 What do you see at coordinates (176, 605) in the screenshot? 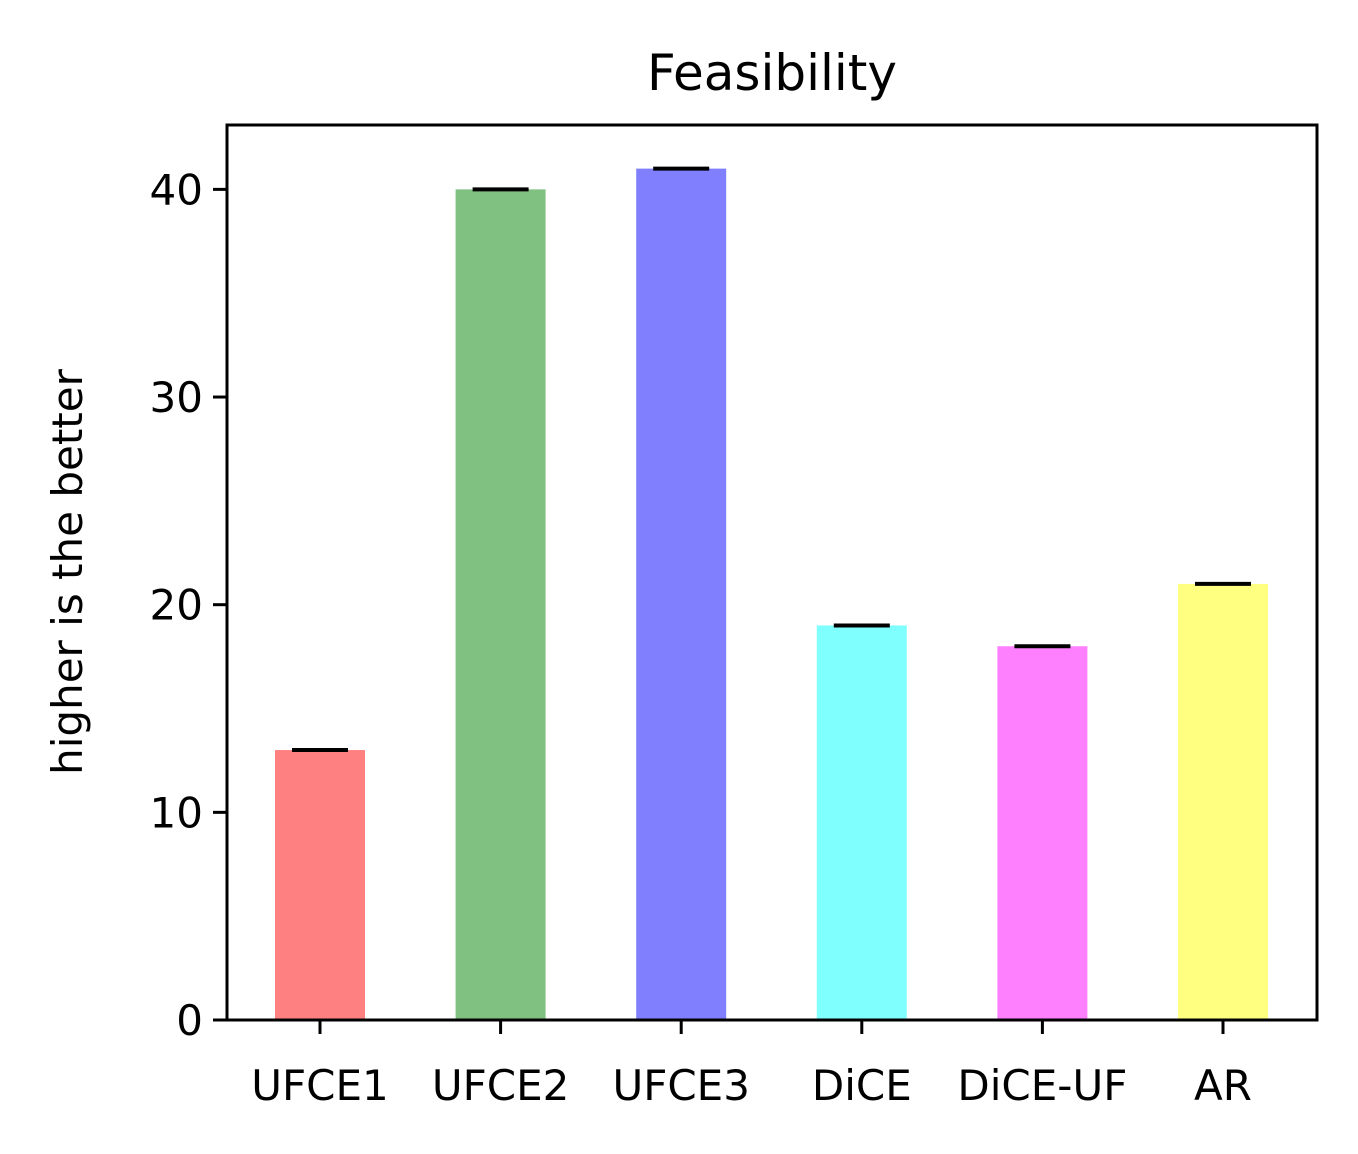
I see `y-tick-label: 20` at bounding box center [176, 605].